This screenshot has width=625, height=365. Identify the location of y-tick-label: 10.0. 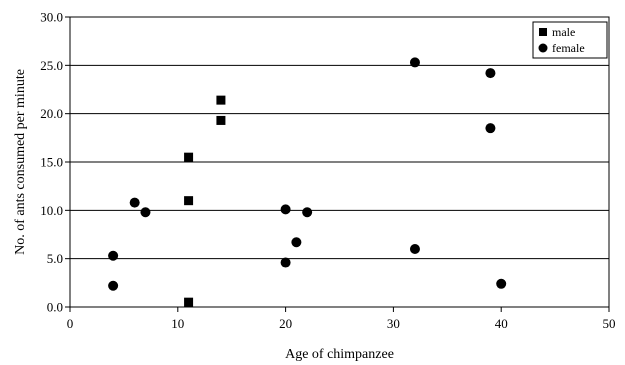
(51, 210).